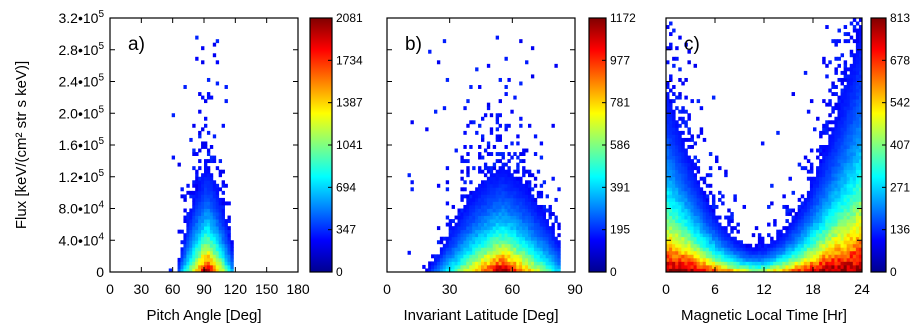 This screenshot has width=924, height=327. Describe the element at coordinates (21, 145) in the screenshot. I see `y-axis-title: Flux [keV/(cm² str s keV)]` at that location.